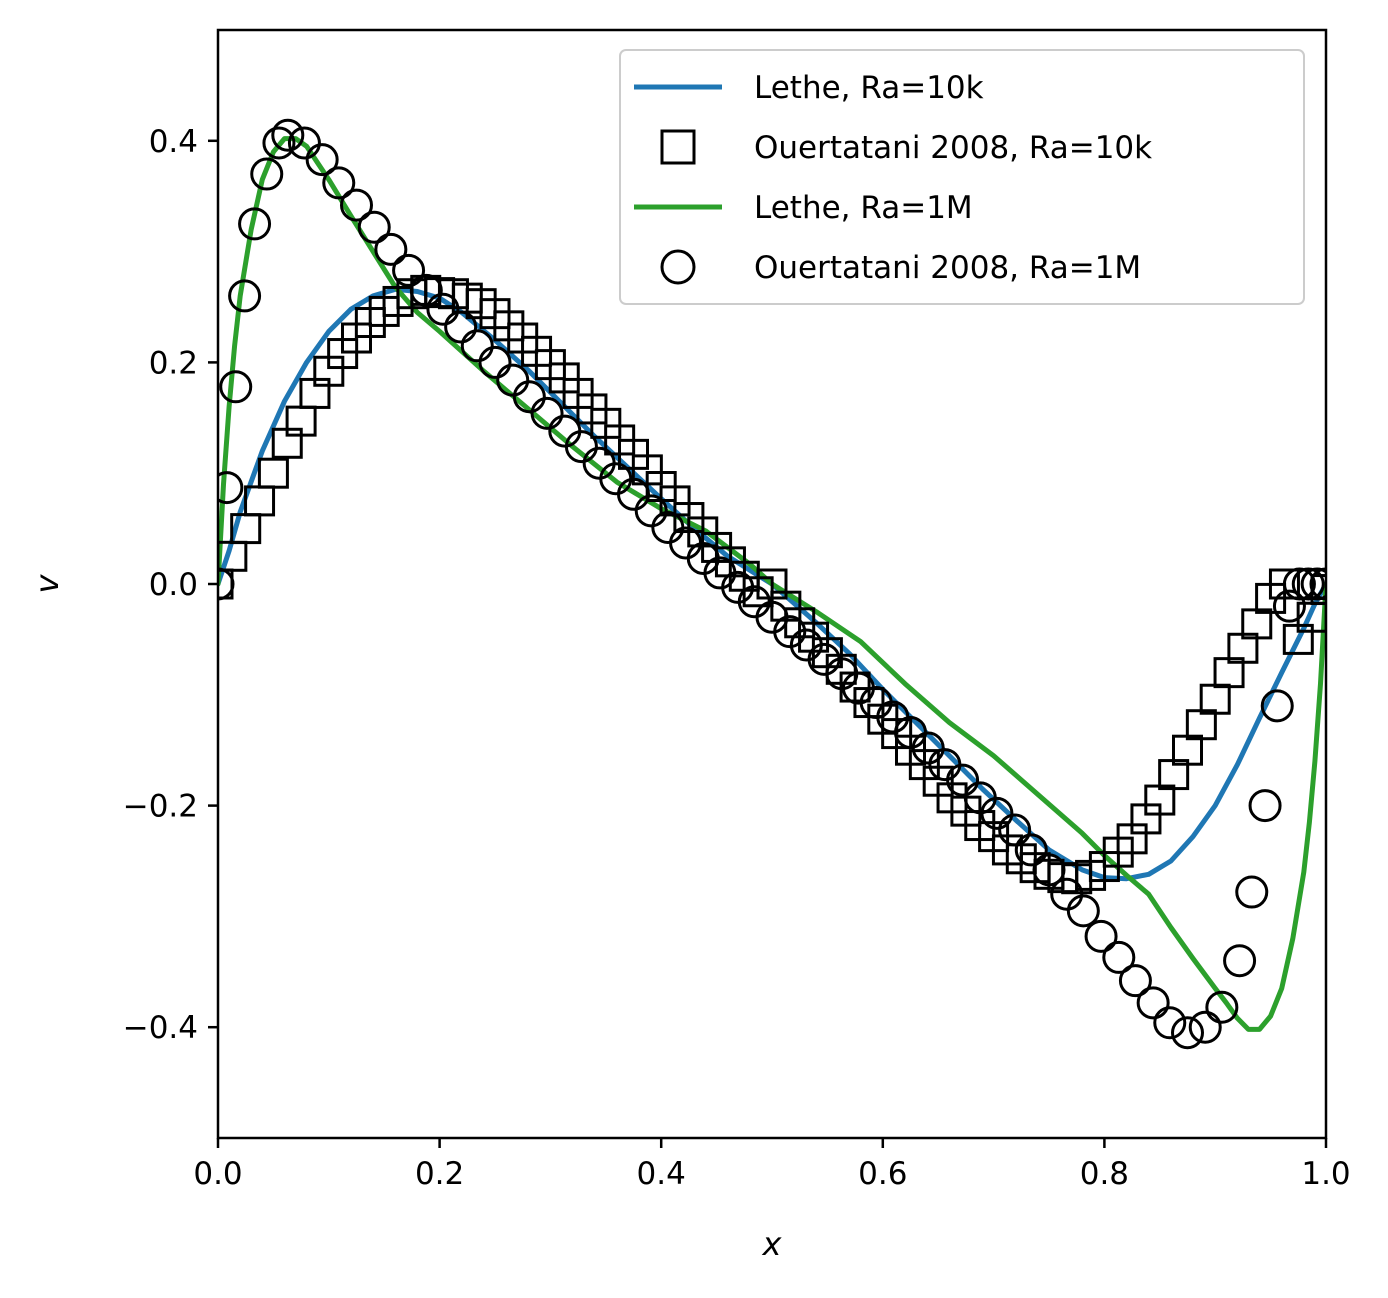 The height and width of the screenshot is (1298, 1388). I want to click on legend-label: Ouertatani 2008, Ra=10k, so click(953, 148).